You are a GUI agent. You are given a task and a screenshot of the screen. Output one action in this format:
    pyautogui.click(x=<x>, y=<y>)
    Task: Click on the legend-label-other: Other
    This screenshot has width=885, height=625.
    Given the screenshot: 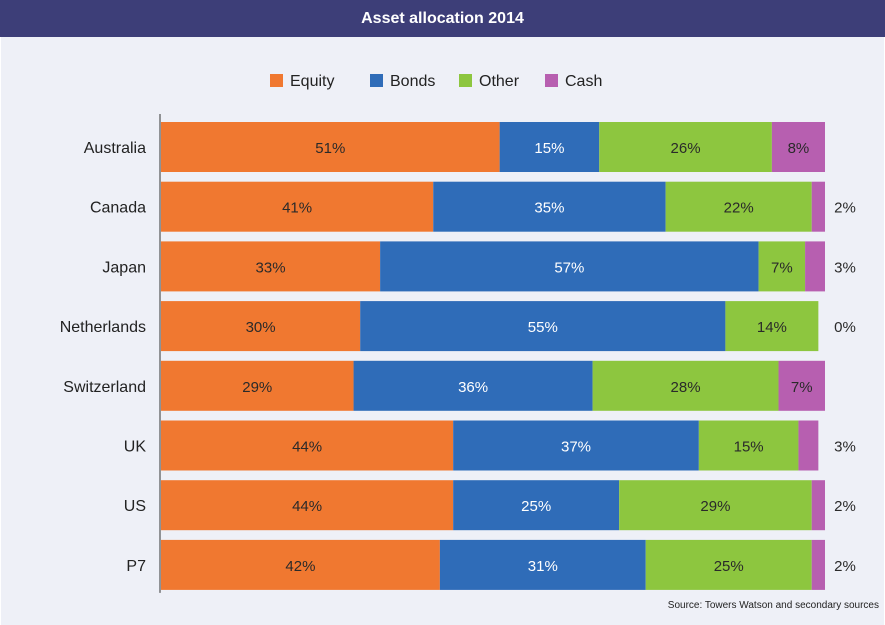 What is the action you would take?
    pyautogui.click(x=499, y=81)
    